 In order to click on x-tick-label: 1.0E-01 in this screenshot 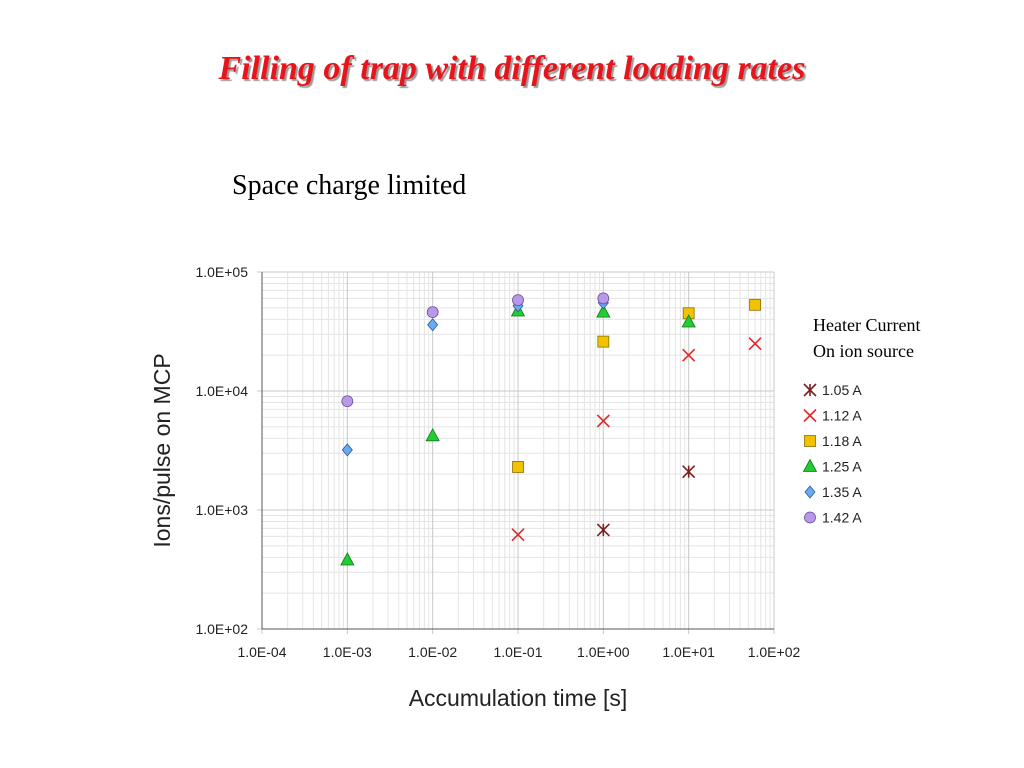, I will do `click(517, 652)`.